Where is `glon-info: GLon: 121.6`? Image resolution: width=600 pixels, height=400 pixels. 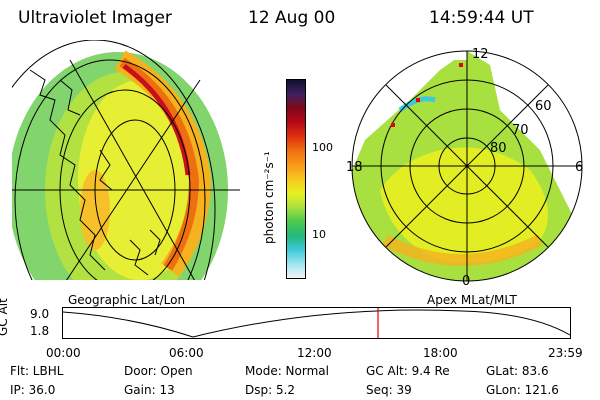
glon-info: GLon: 121.6 is located at coordinates (522, 390).